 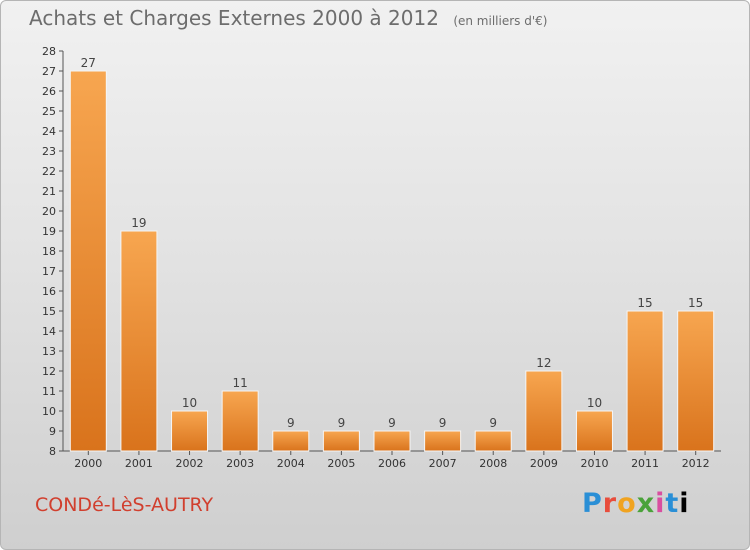 I want to click on x-tick-label: 2008, so click(x=493, y=463).